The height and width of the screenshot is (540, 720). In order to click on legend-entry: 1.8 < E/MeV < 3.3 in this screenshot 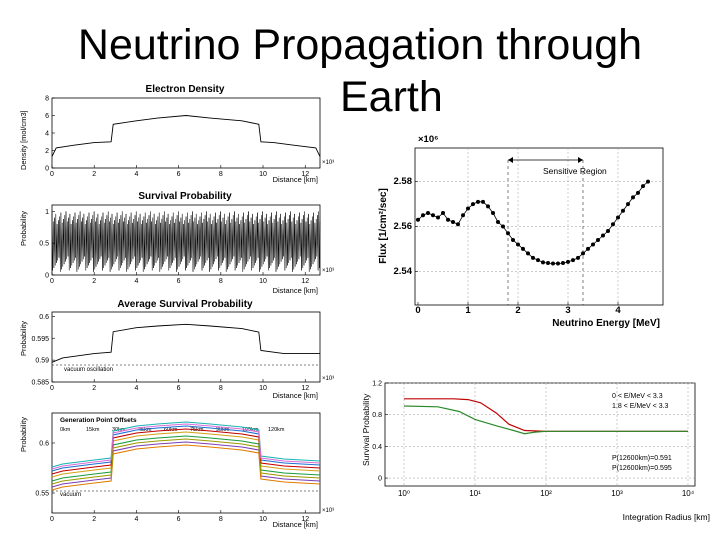, I will do `click(640, 406)`.